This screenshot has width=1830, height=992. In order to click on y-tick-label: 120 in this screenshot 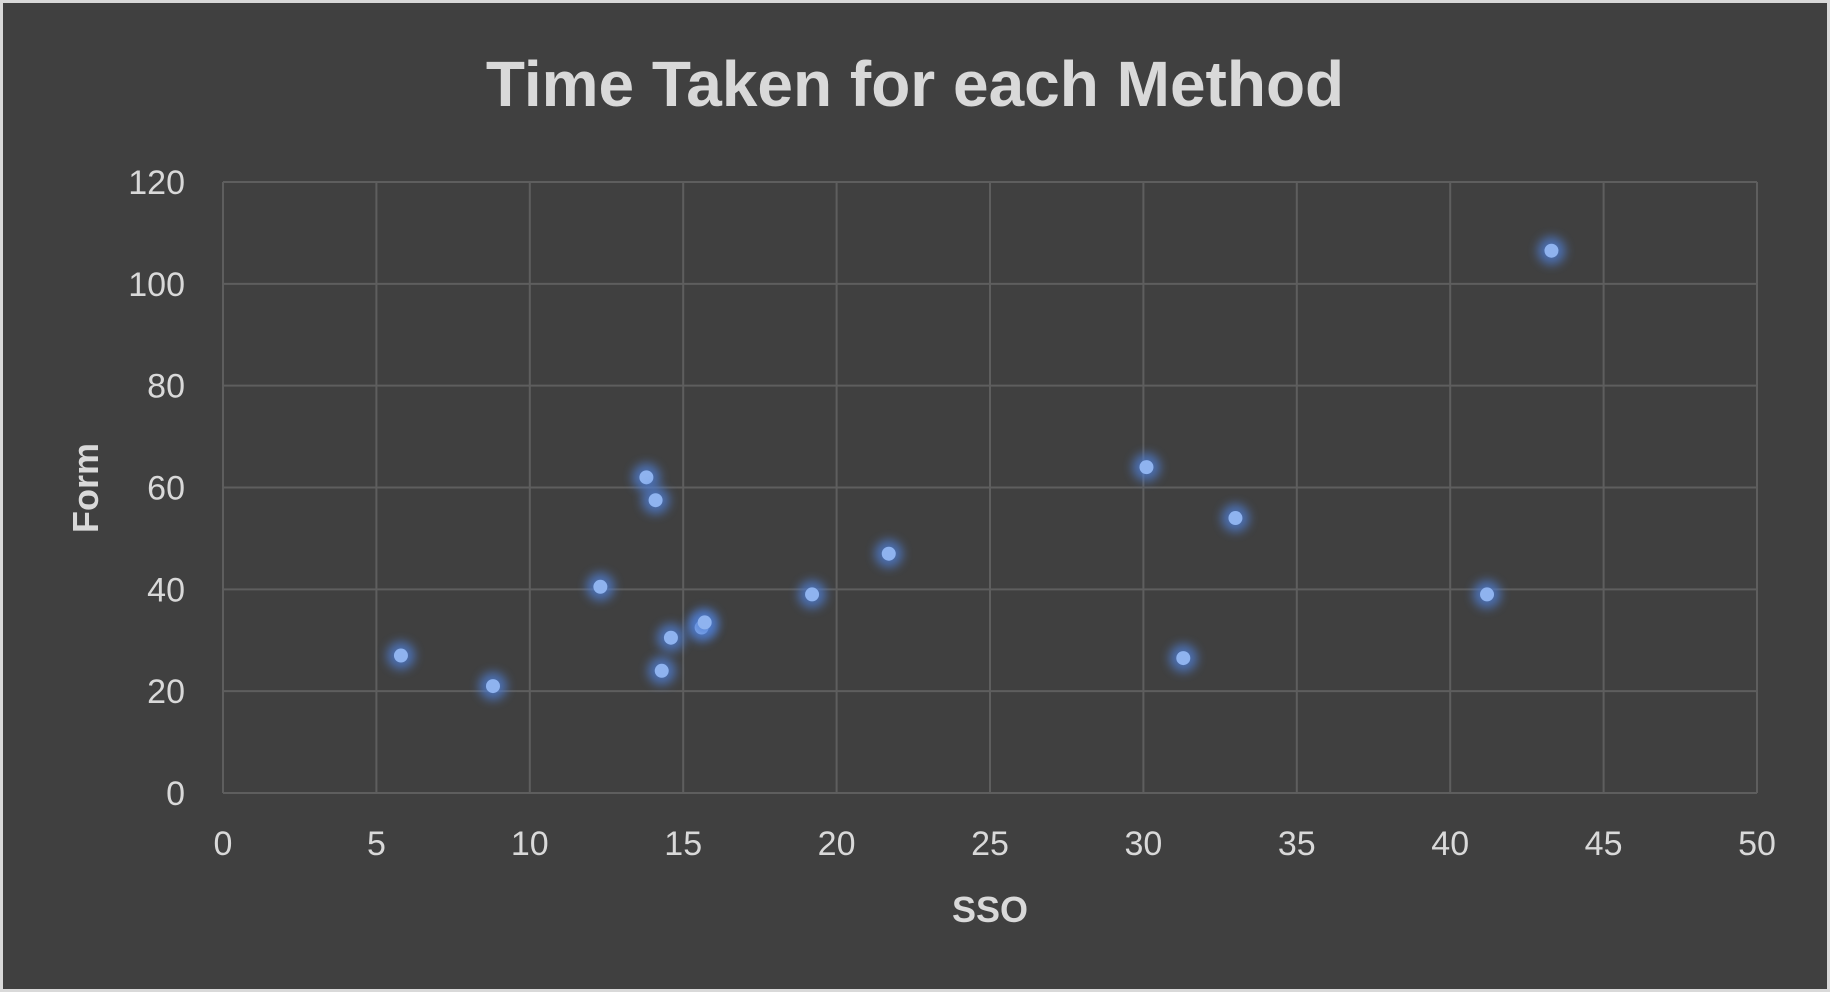, I will do `click(156, 183)`.